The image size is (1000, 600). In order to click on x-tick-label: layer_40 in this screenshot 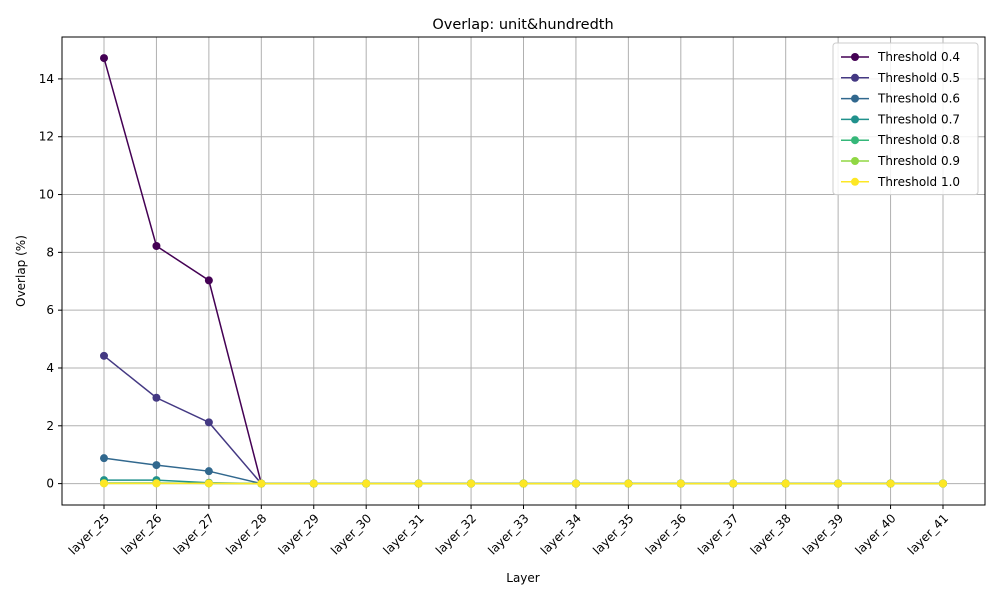, I will do `click(875, 534)`.